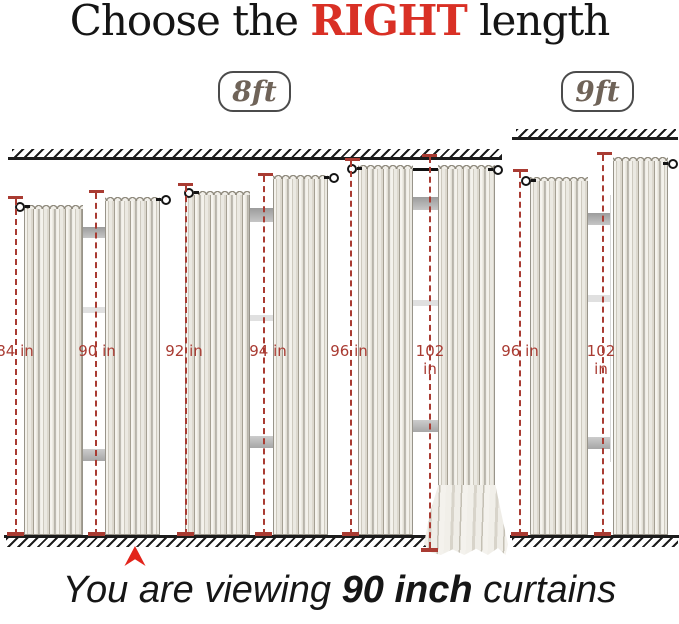 The image size is (679, 624). Describe the element at coordinates (425, 426) in the screenshot. I see `window-3-sill` at that location.